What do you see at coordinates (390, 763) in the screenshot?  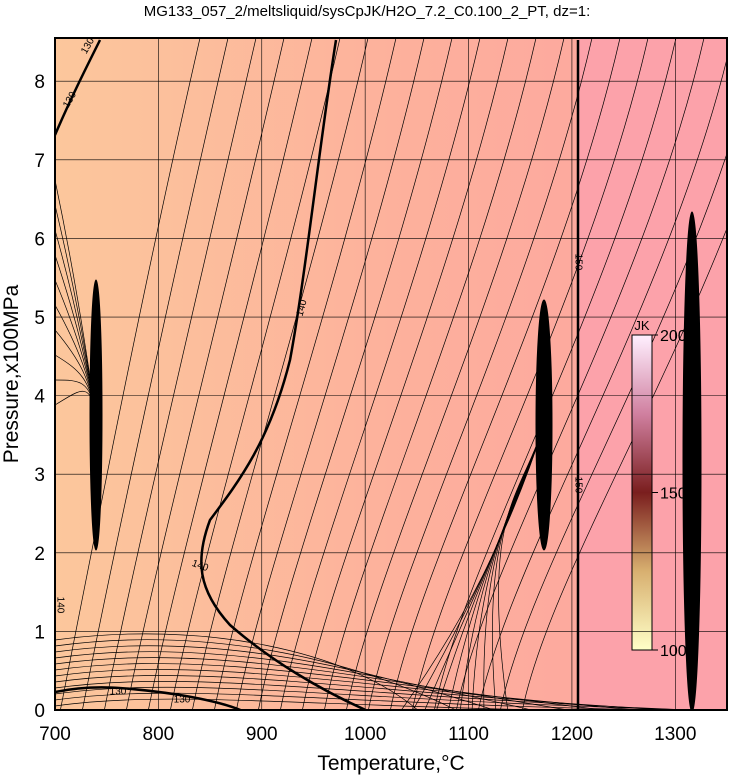 I see `x-axis-label: Temperature,°C` at bounding box center [390, 763].